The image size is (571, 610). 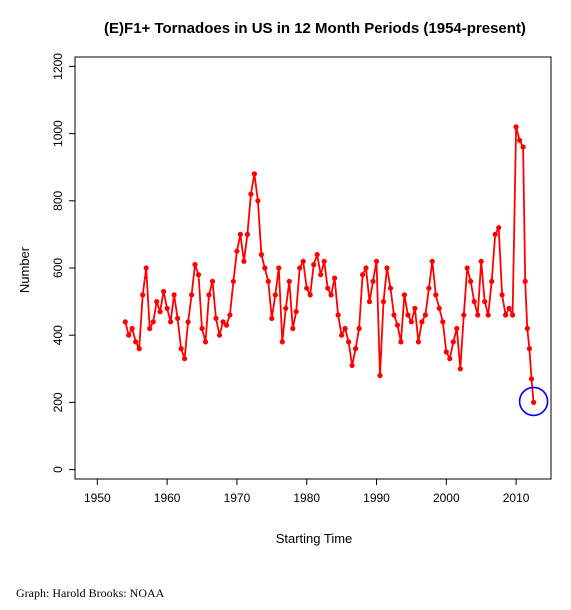 What do you see at coordinates (58, 335) in the screenshot?
I see `y-tick-label: 400` at bounding box center [58, 335].